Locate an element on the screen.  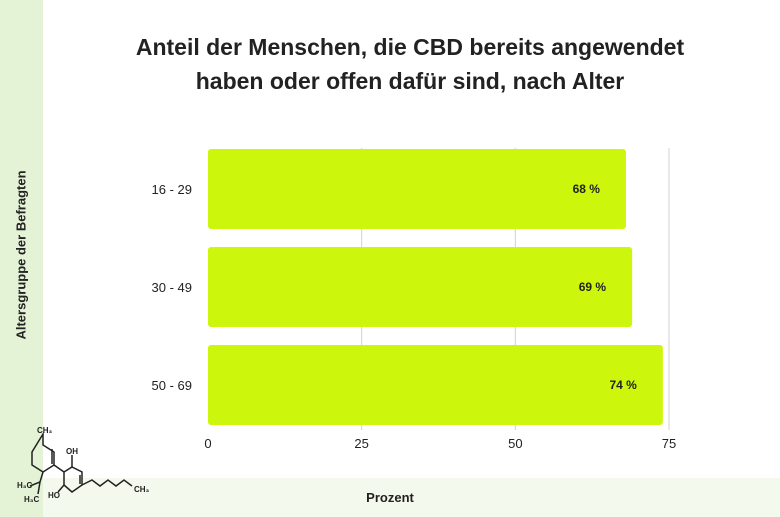
y-tick-label: 50 - 69 is located at coordinates (172, 385).